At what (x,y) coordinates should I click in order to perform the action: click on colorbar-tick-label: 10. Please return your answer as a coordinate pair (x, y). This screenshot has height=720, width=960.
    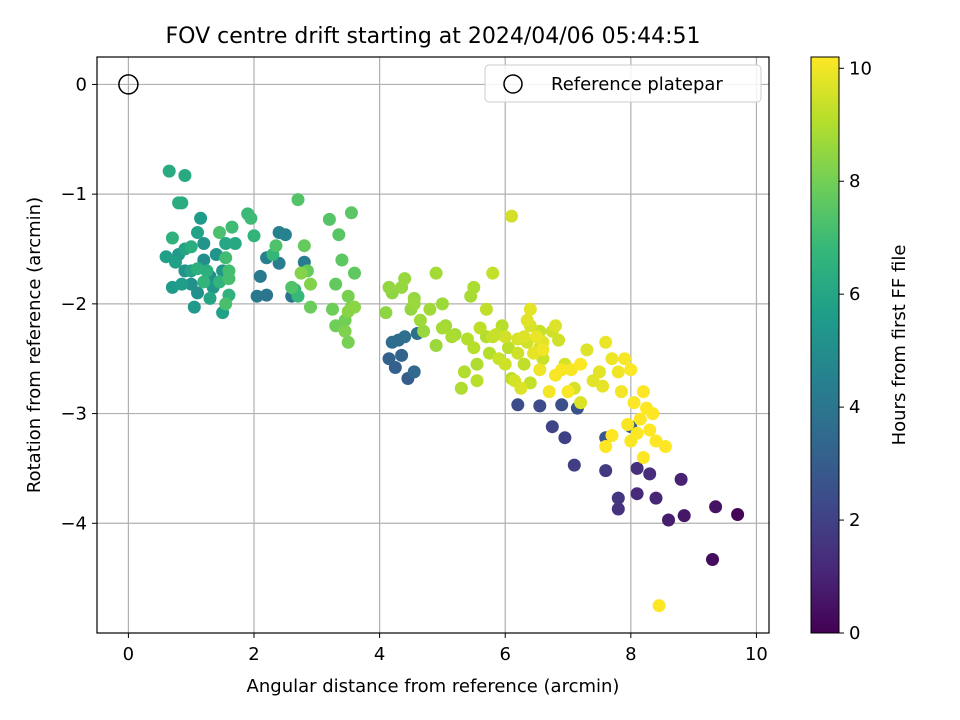
    Looking at the image, I should click on (860, 68).